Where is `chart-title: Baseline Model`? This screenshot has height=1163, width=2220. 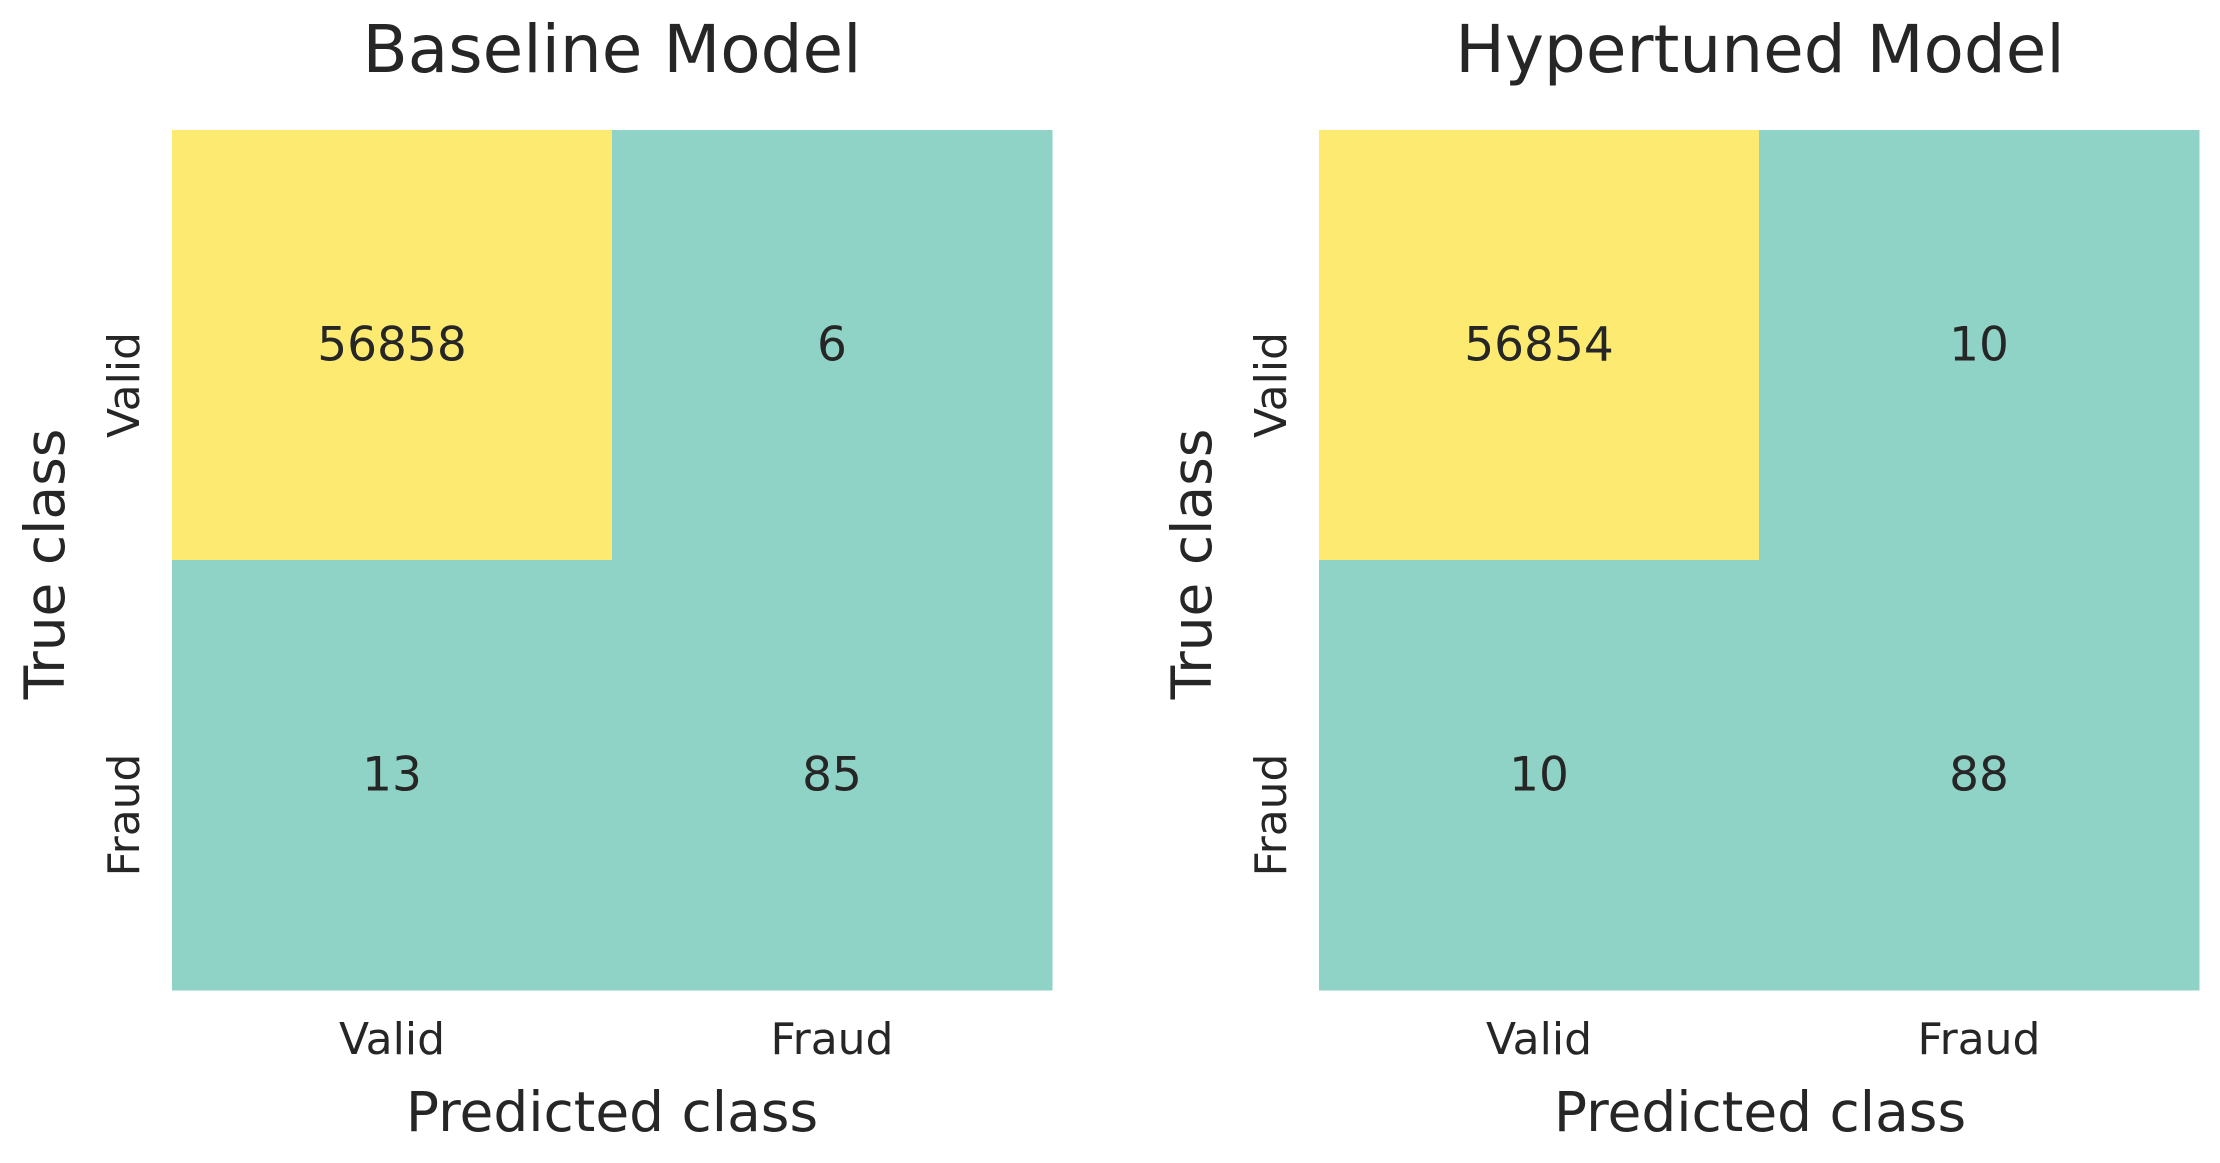
chart-title: Baseline Model is located at coordinates (612, 49).